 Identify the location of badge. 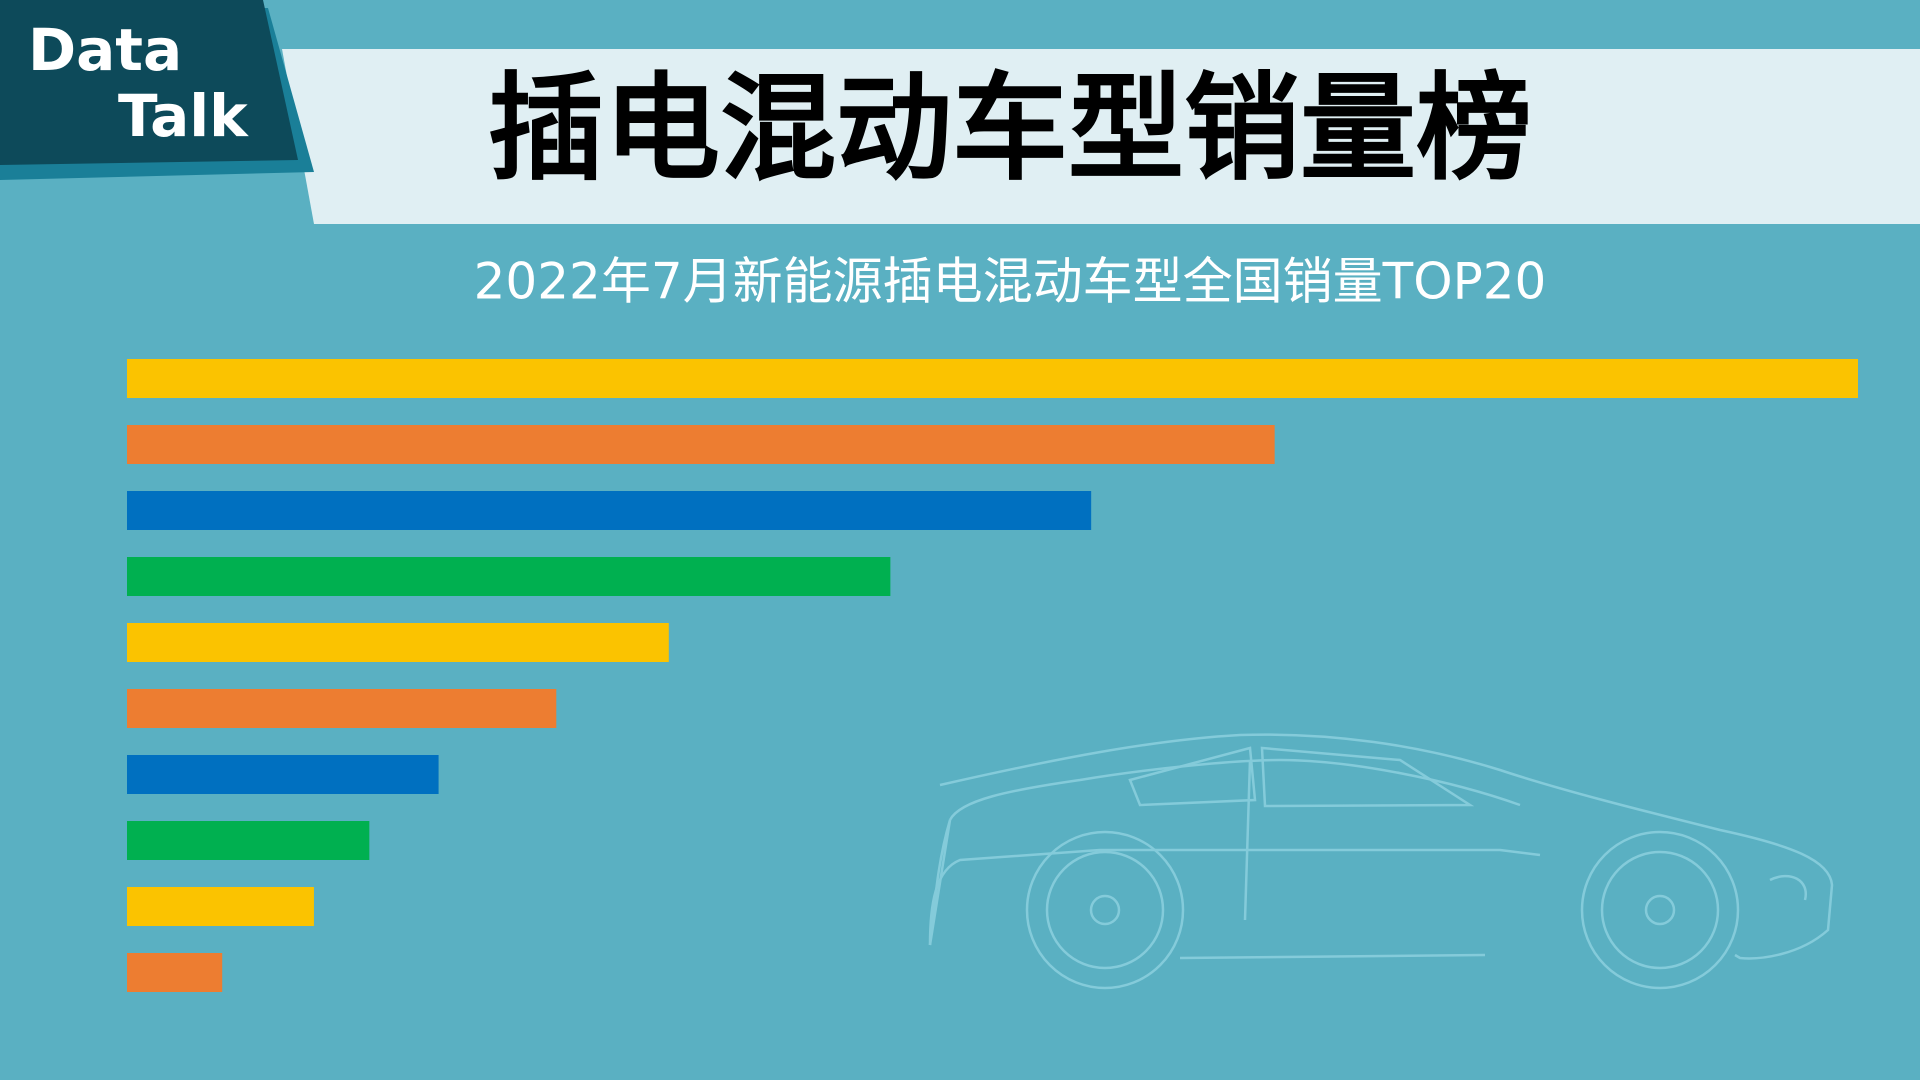
(149, 82).